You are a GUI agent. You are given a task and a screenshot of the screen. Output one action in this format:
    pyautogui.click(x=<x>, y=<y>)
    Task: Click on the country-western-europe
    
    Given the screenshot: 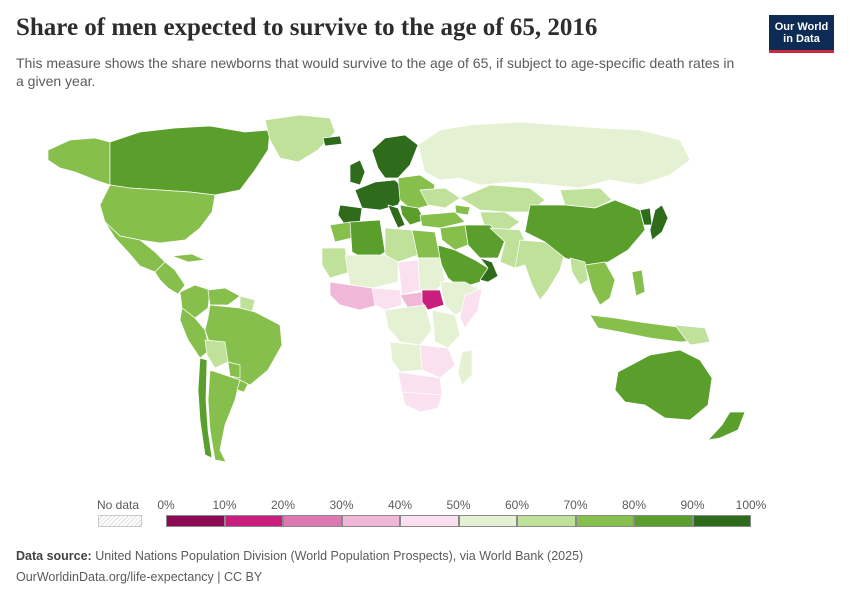 What is the action you would take?
    pyautogui.click(x=380, y=195)
    